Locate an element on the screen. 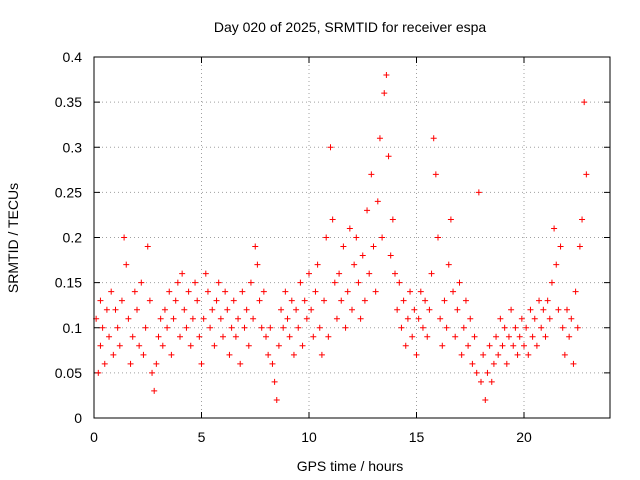 The height and width of the screenshot is (480, 640). x-tick-label: 15 is located at coordinates (417, 437).